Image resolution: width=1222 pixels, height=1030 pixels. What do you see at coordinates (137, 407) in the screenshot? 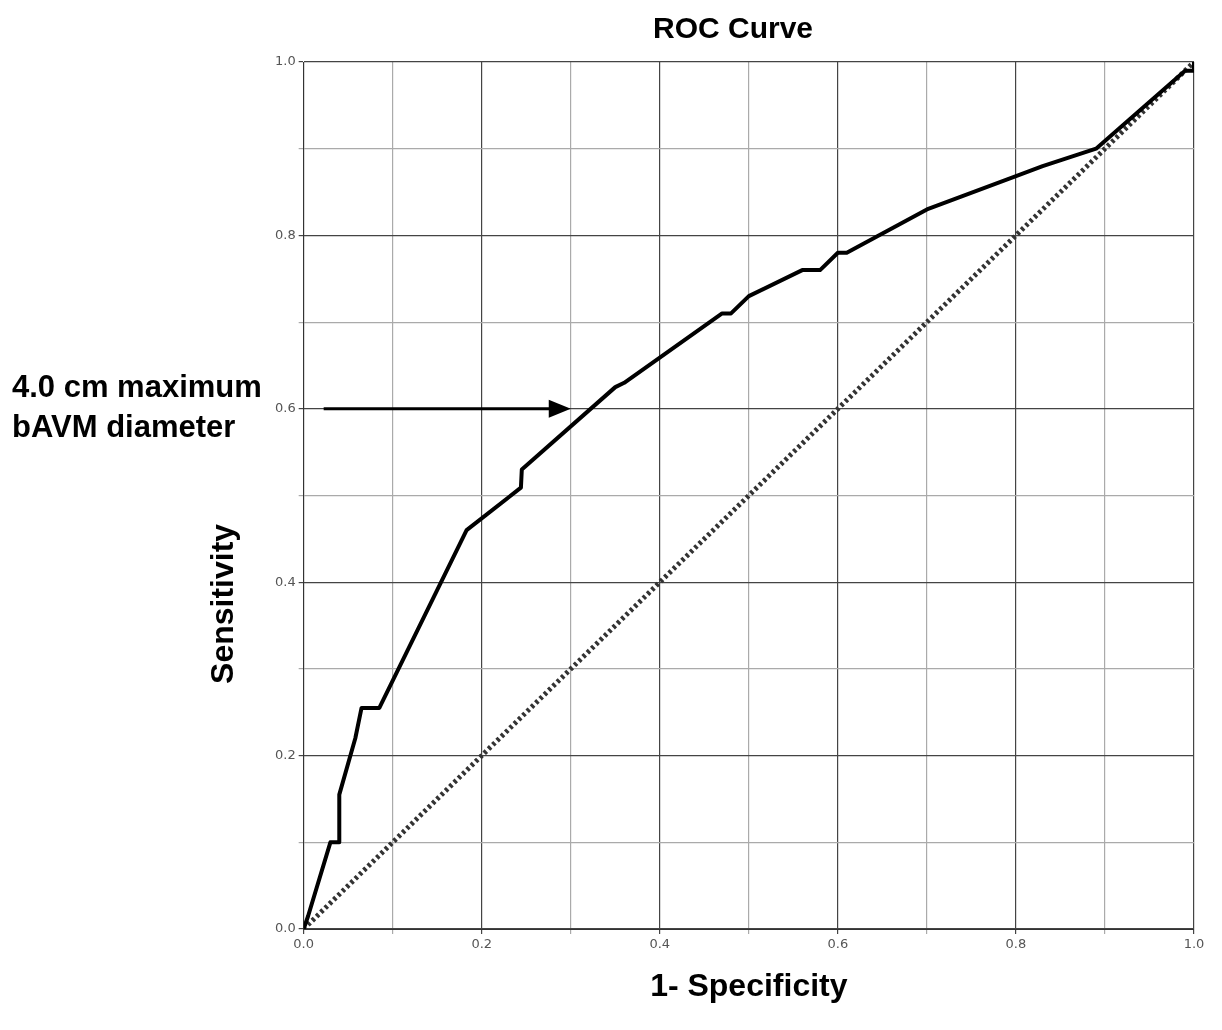
I see `text: 4.0 cm maximum bAVM diameter` at bounding box center [137, 407].